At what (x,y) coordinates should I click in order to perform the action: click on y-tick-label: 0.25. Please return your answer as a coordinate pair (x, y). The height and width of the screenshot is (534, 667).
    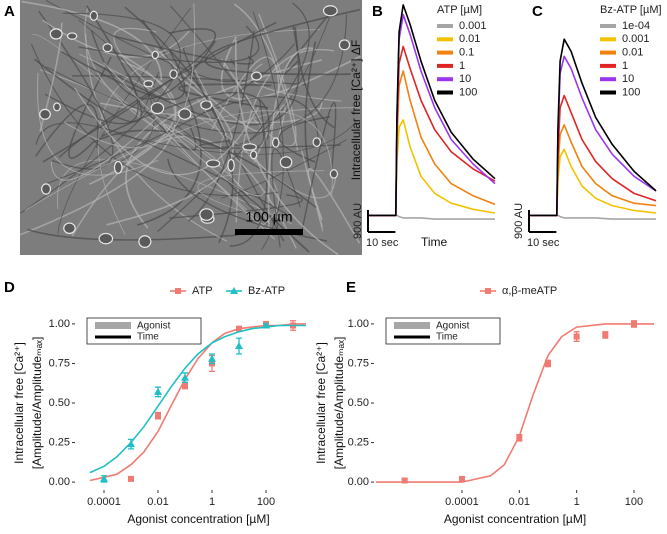
    Looking at the image, I should click on (358, 442).